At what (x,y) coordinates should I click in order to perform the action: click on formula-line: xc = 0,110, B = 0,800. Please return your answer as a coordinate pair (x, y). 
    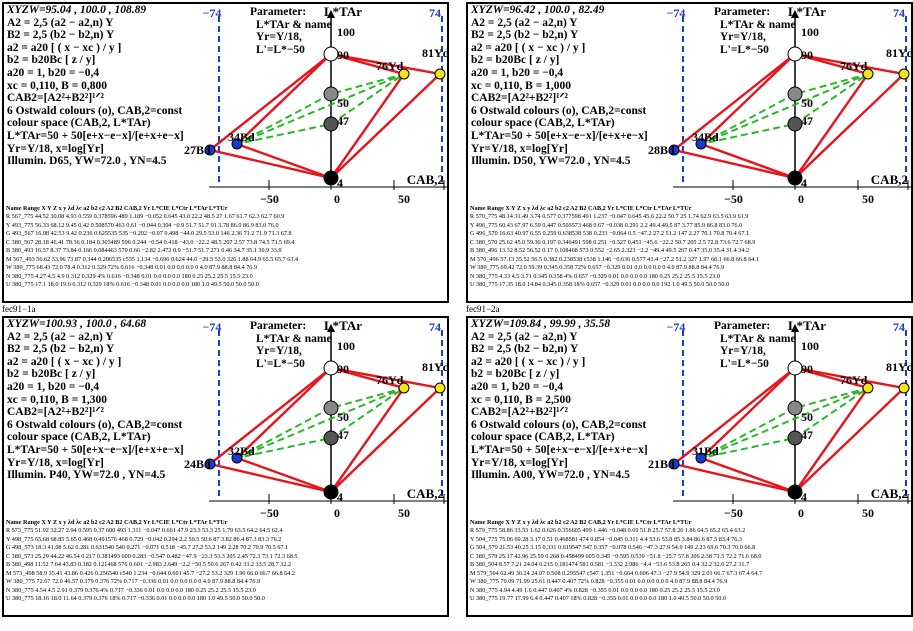
    Looking at the image, I should click on (57, 85).